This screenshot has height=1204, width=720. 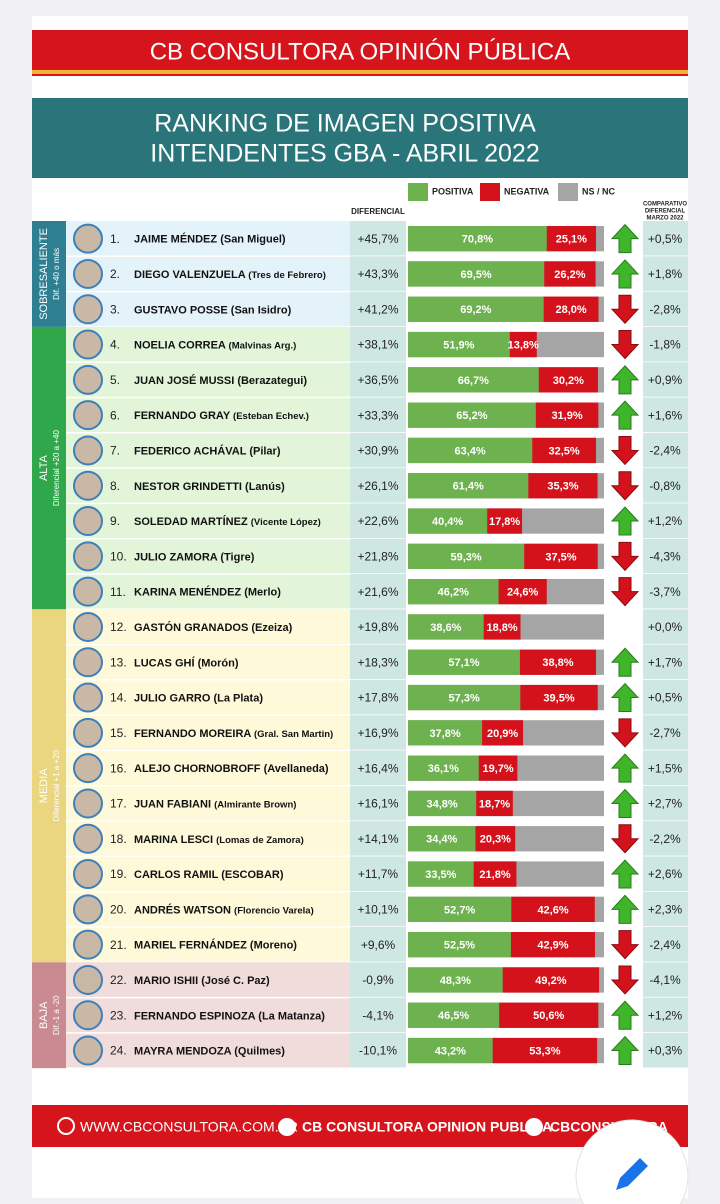 What do you see at coordinates (191, 521) in the screenshot?
I see `candidate-name: SOLEDAD MARTÍNEZ` at bounding box center [191, 521].